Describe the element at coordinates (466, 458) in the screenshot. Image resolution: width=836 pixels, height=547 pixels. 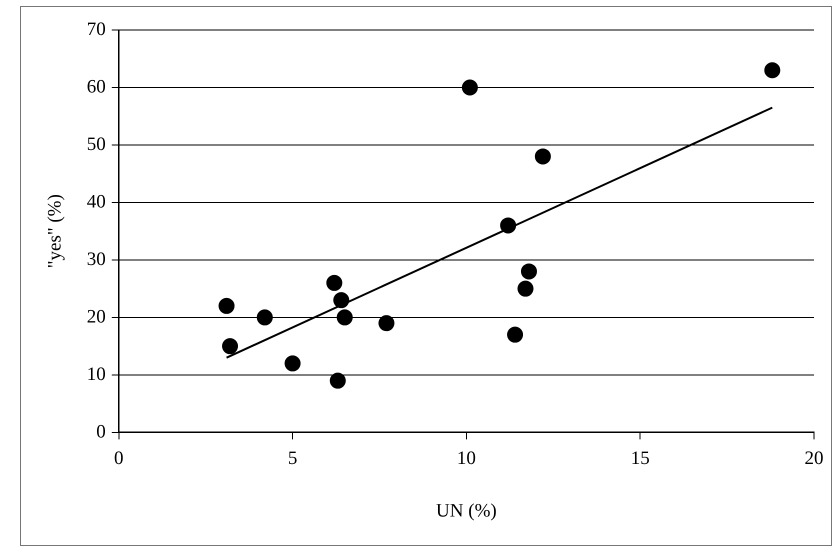
I see `x-tick-label: 10` at that location.